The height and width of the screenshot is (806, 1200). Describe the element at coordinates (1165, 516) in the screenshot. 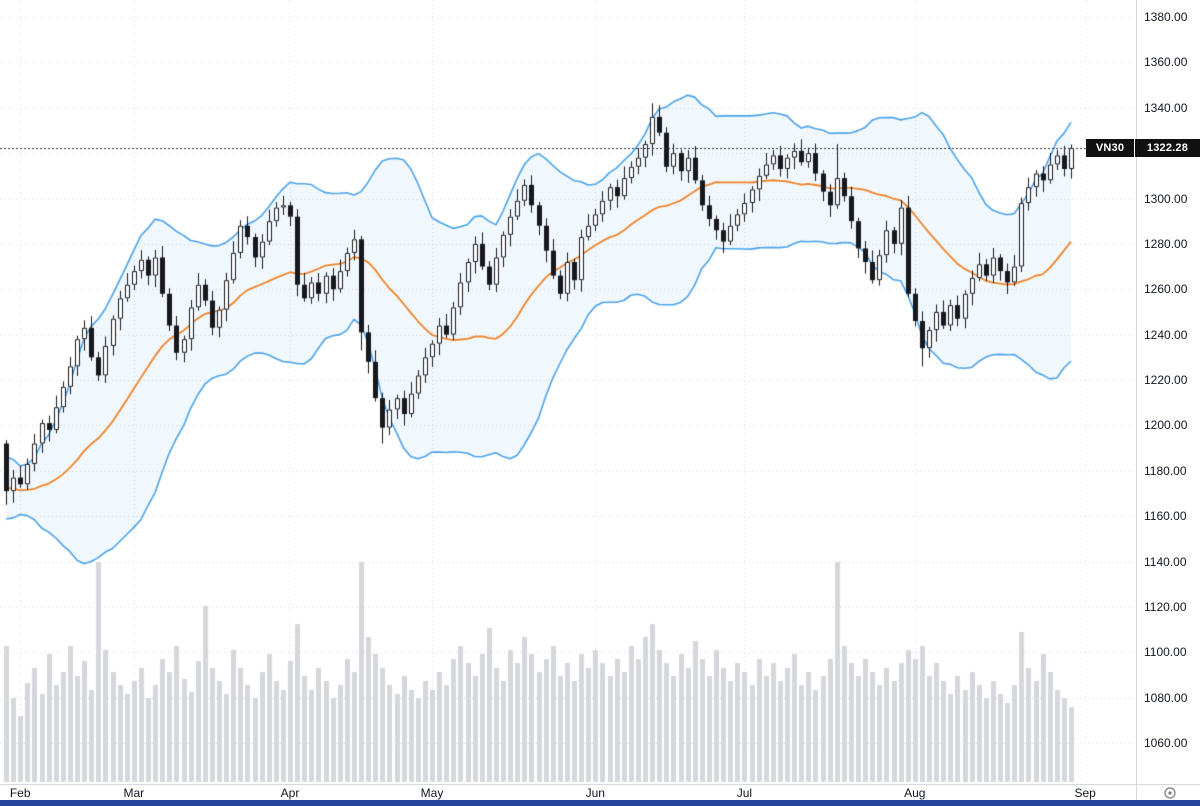

I see `price-tick-label: 1160.00` at that location.